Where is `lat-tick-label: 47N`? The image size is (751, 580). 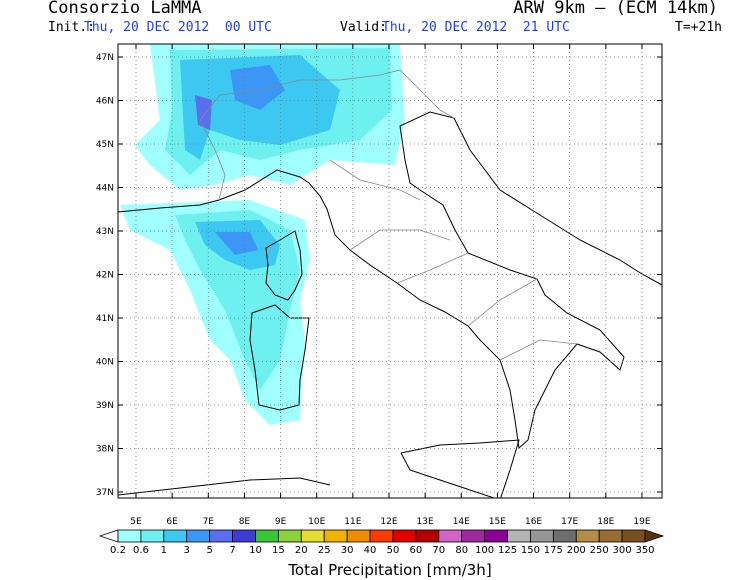 lat-tick-label: 47N is located at coordinates (105, 58).